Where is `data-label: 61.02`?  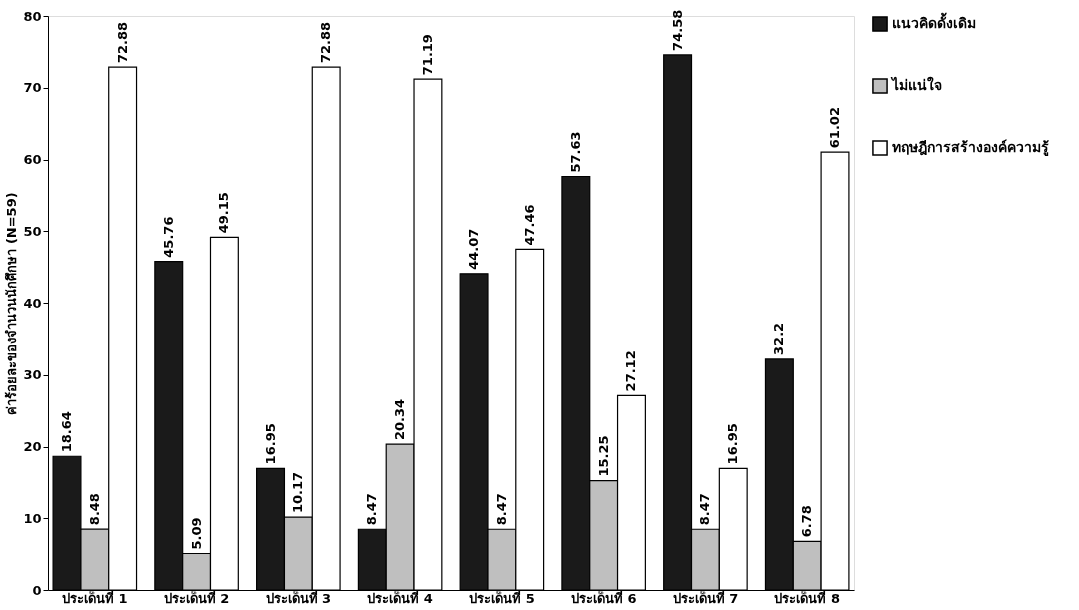
data-label: 61.02 is located at coordinates (834, 128).